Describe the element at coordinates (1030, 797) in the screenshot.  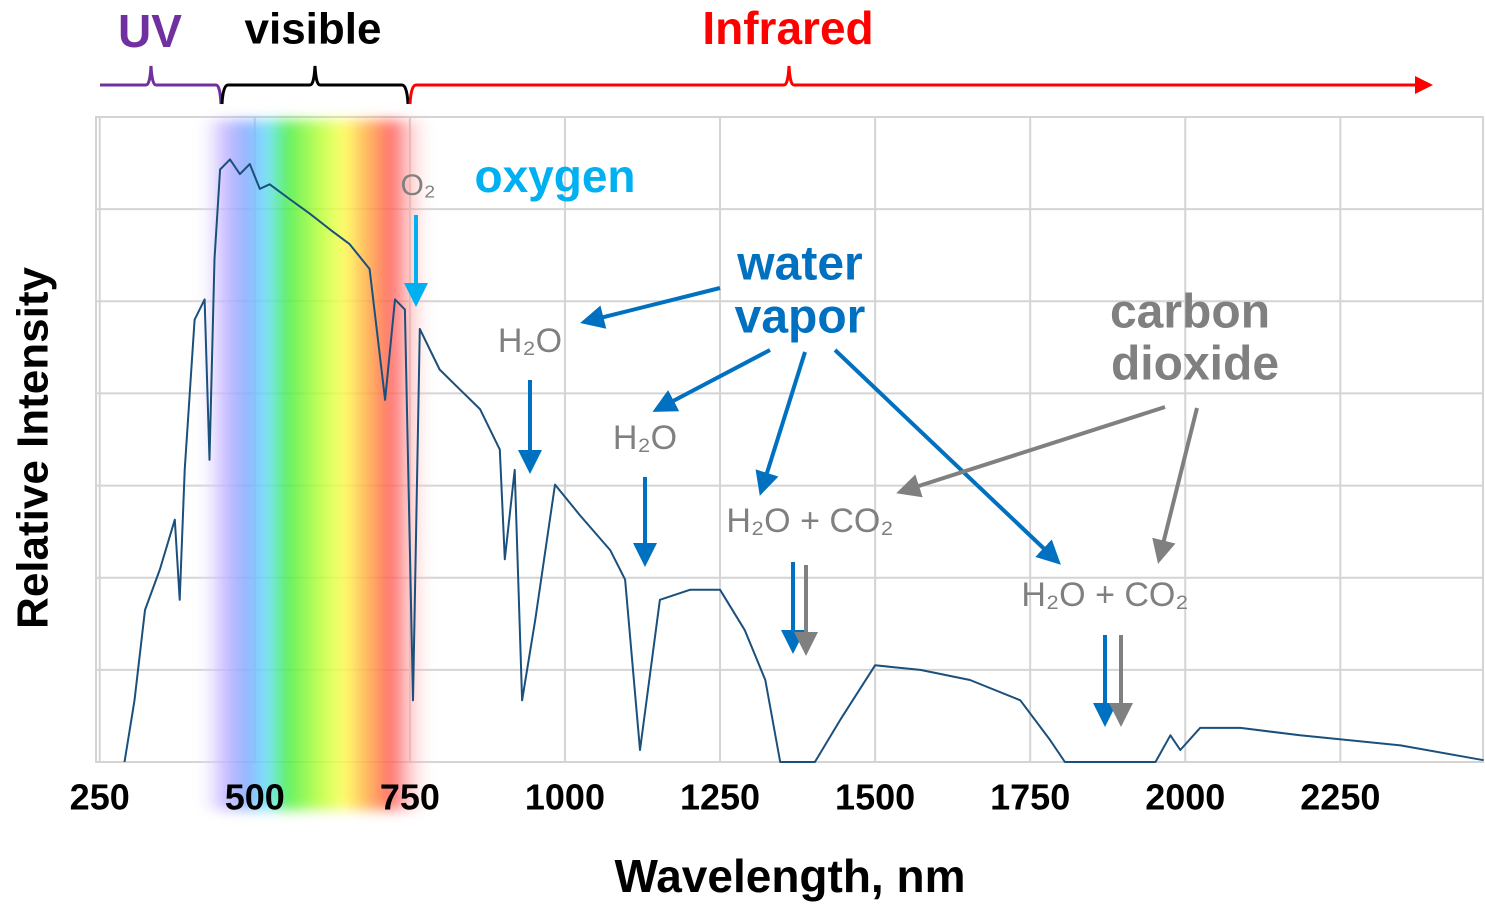
I see `x-tick-label: 1750` at that location.